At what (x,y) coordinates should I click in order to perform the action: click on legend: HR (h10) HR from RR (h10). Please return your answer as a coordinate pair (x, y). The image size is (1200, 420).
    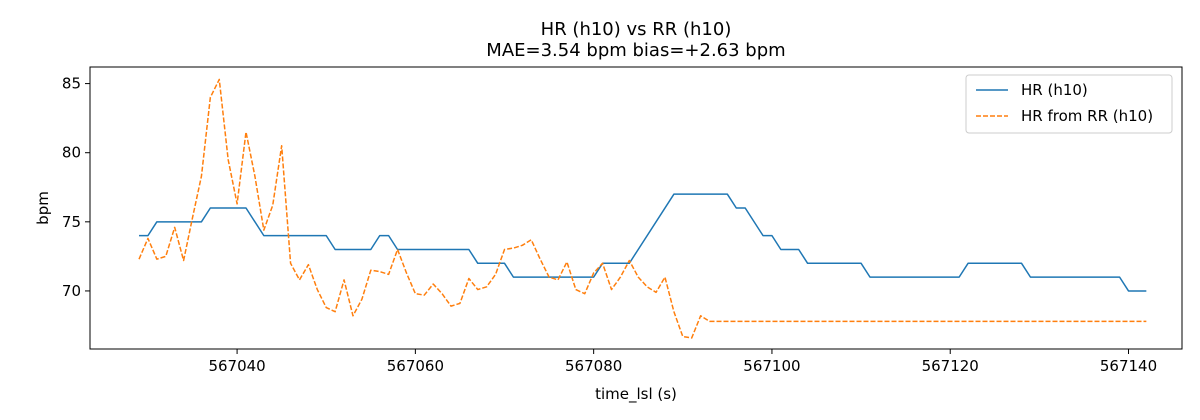
    Looking at the image, I should click on (1069, 104).